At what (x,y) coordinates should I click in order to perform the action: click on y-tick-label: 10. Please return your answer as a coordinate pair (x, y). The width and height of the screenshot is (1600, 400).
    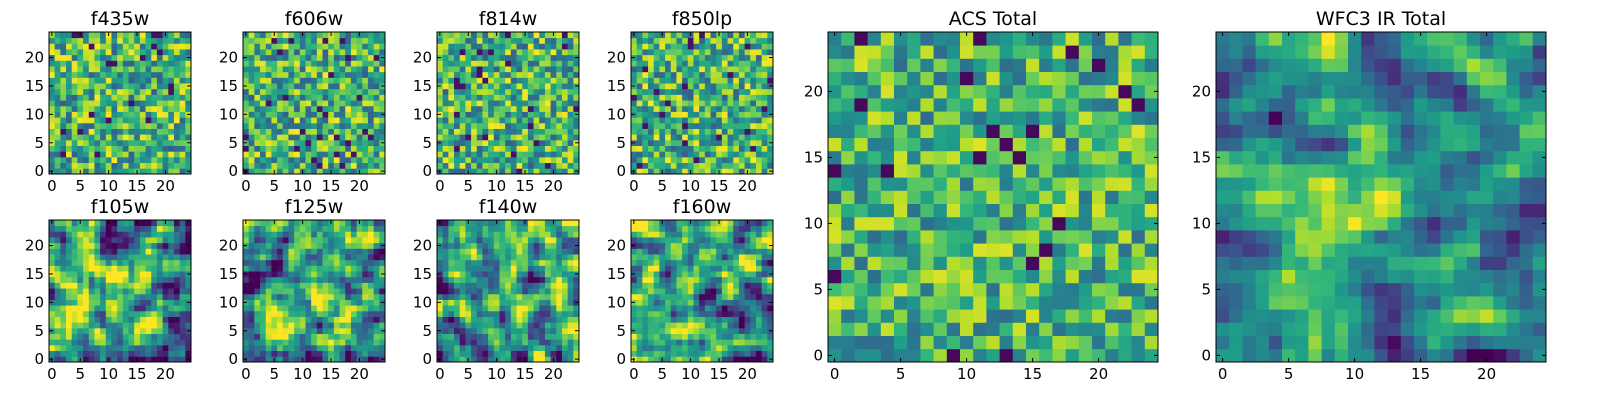
    Looking at the image, I should click on (422, 302).